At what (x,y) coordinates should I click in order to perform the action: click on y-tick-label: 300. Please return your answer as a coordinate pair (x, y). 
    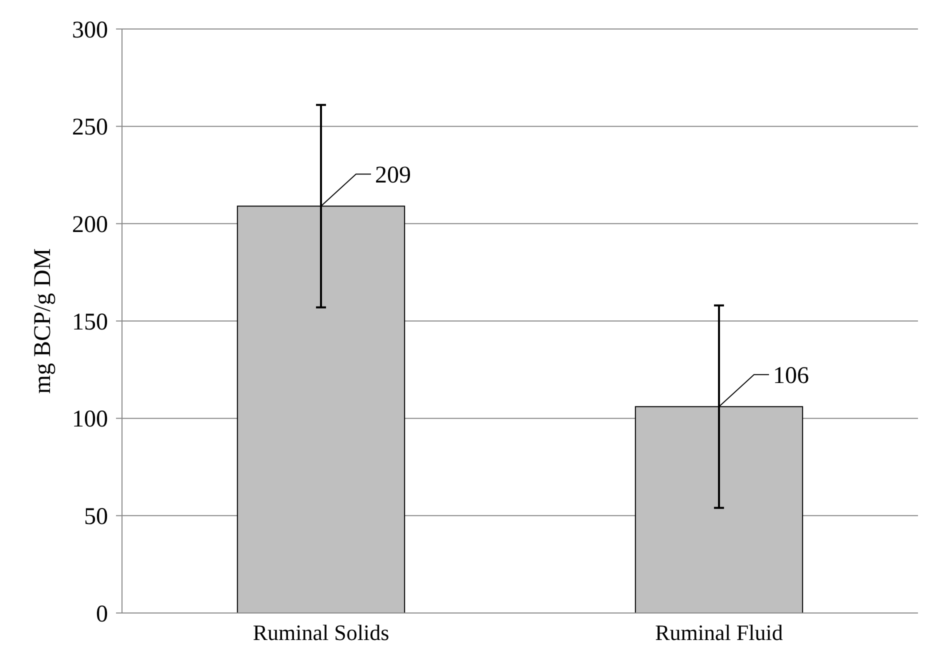
    Looking at the image, I should click on (90, 30).